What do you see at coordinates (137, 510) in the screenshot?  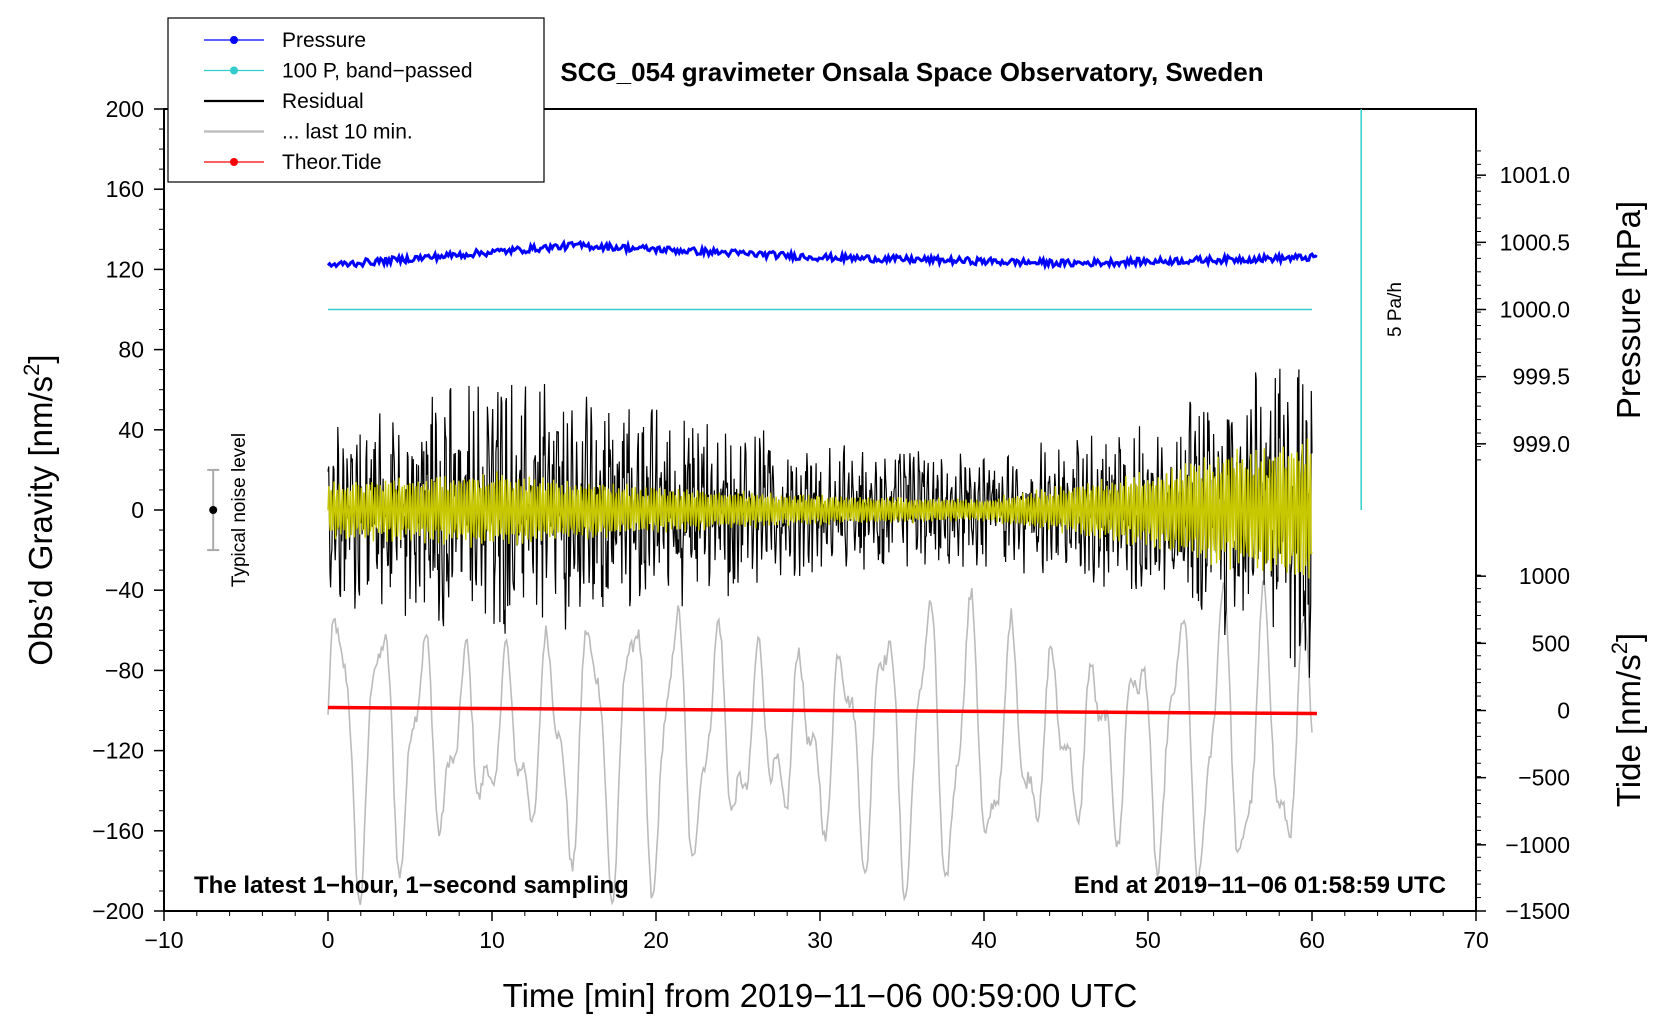 I see `y-tick-label: 0` at bounding box center [137, 510].